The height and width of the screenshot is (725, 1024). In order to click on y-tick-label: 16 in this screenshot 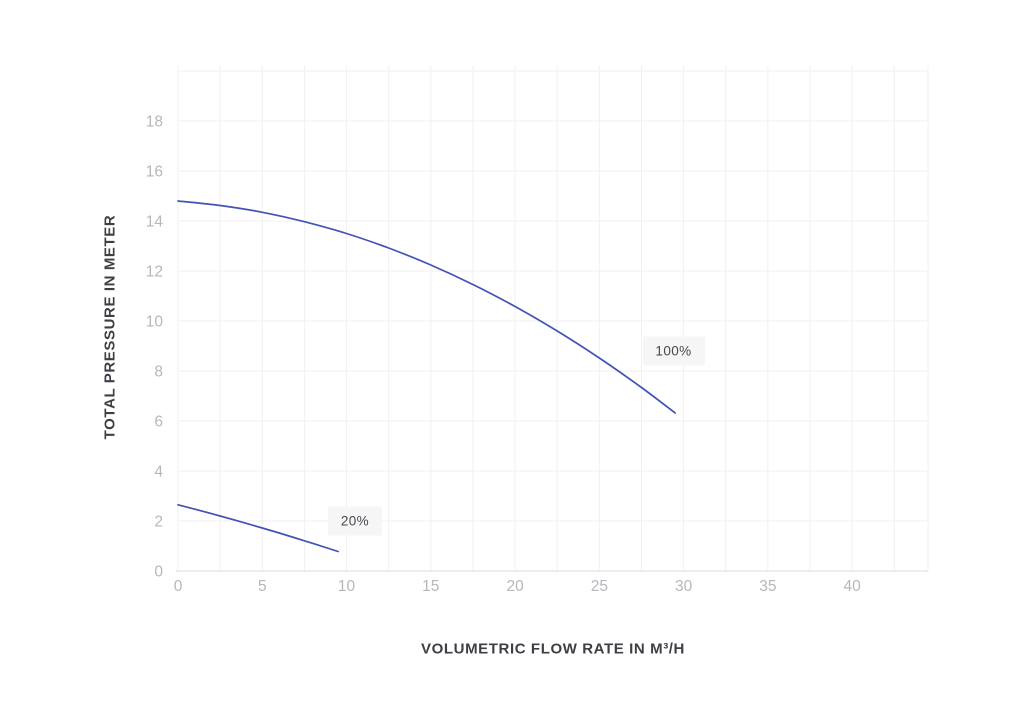, I will do `click(154, 172)`.